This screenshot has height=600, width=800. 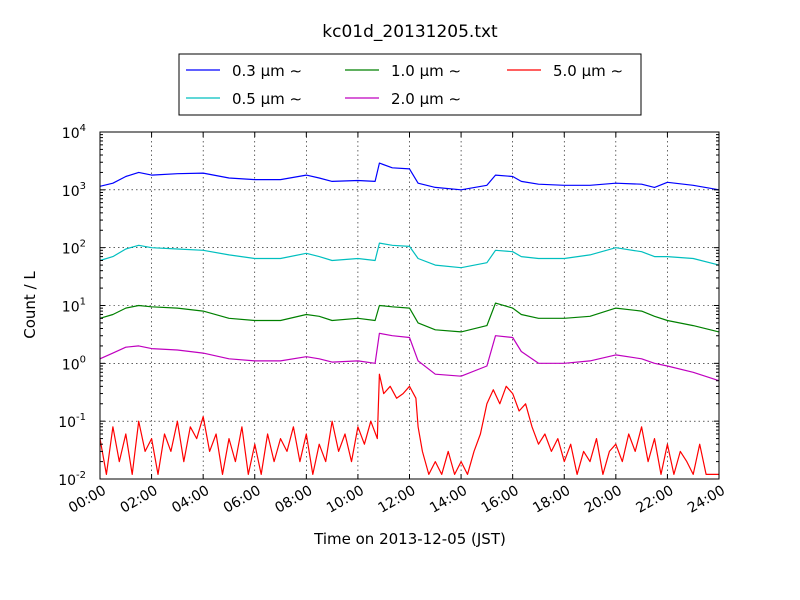 What do you see at coordinates (267, 71) in the screenshot?
I see `legend-label: 0.3 μm ∼` at bounding box center [267, 71].